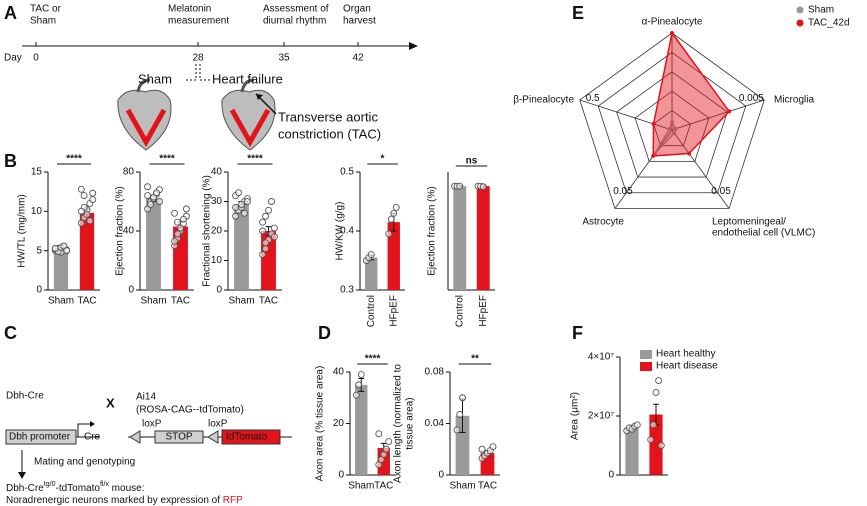  Describe the element at coordinates (110, 402) in the screenshot. I see `cross: X` at that location.